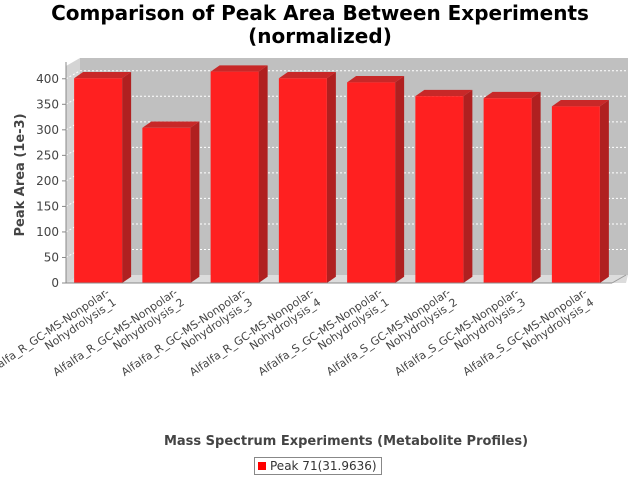  Describe the element at coordinates (47, 206) in the screenshot. I see `y-tick-label: 150` at that location.